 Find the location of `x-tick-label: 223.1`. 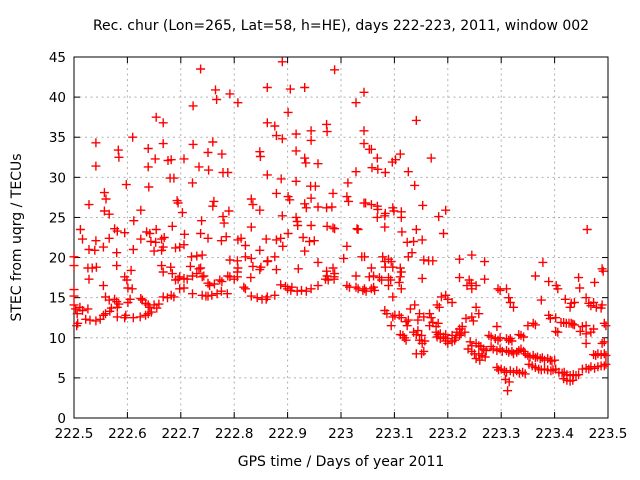

x-tick-label: 223.1 is located at coordinates (394, 434).